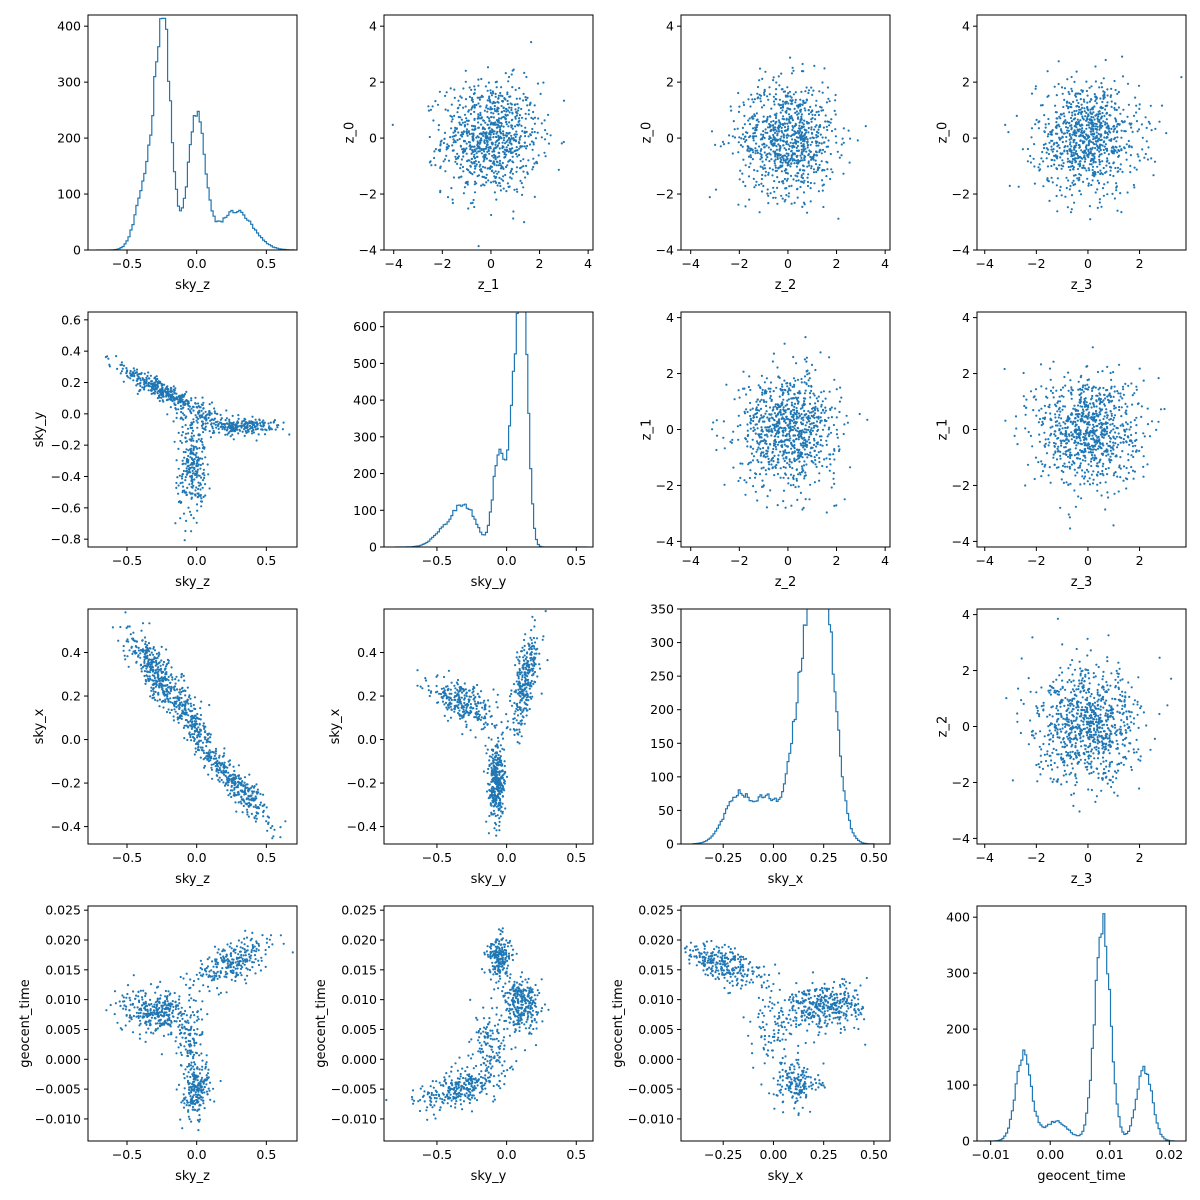 The height and width of the screenshot is (1200, 1200). What do you see at coordinates (71, 382) in the screenshot?
I see `y-tick-label: 0.2` at bounding box center [71, 382].